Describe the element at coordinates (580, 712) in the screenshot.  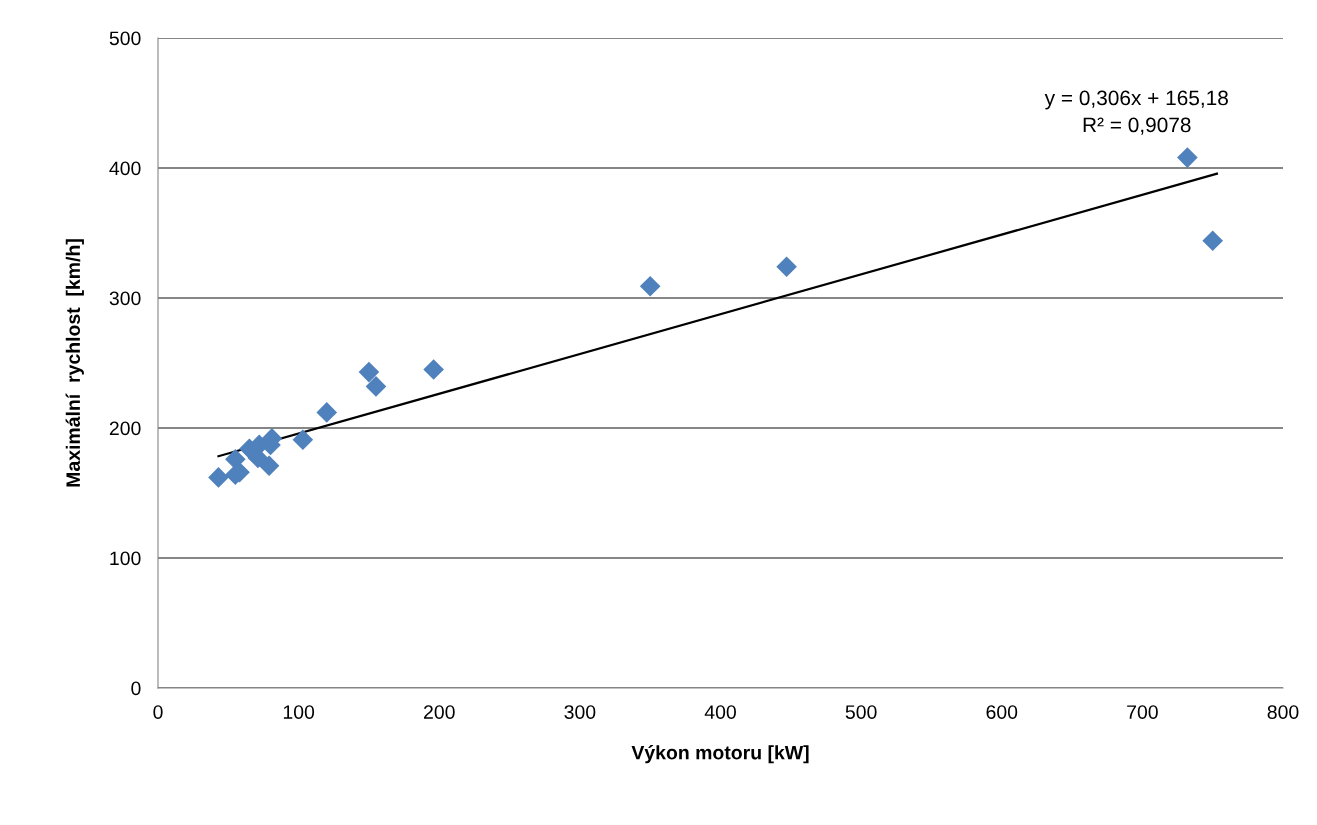
I see `x-tick-label: 300` at that location.